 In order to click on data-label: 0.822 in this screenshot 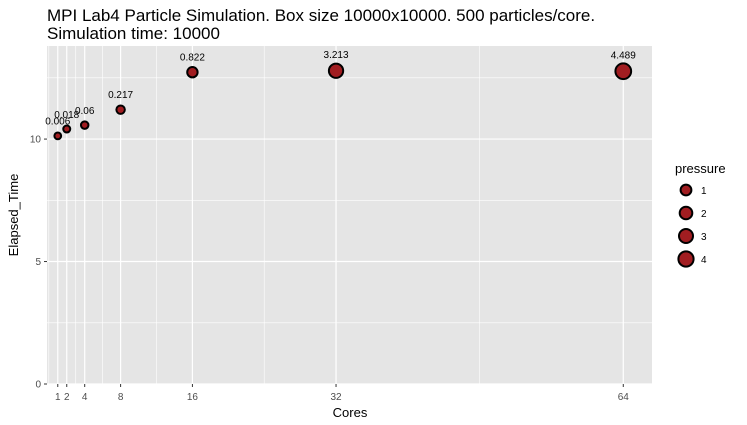, I will do `click(192, 57)`.